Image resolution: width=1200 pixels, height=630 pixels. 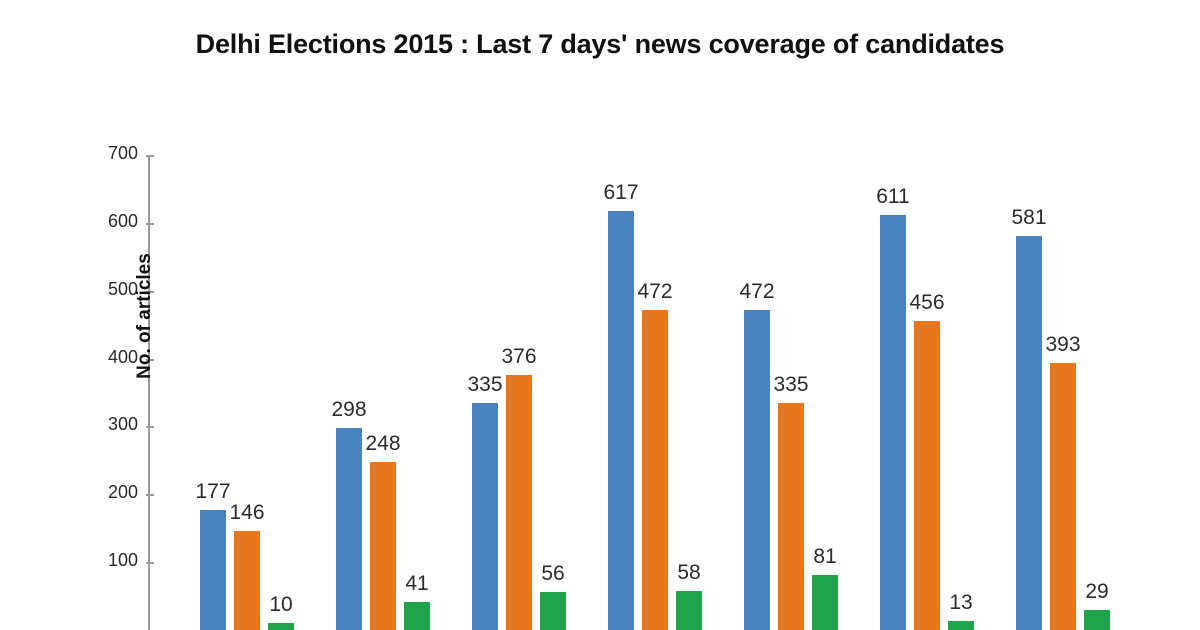 I want to click on bar-value-label: 177, so click(x=213, y=491).